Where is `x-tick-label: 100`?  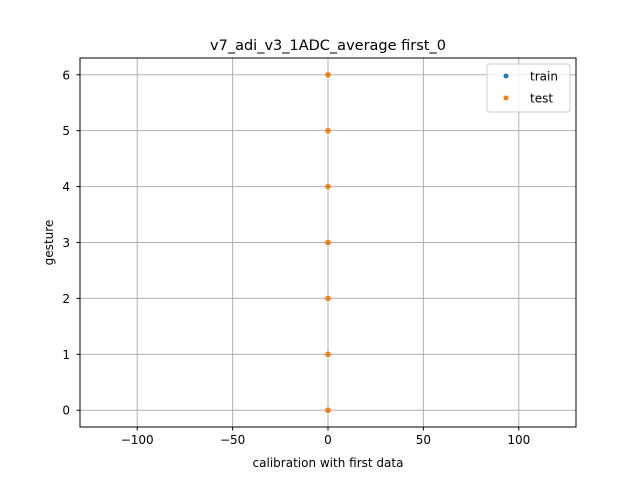 x-tick-label: 100 is located at coordinates (518, 440).